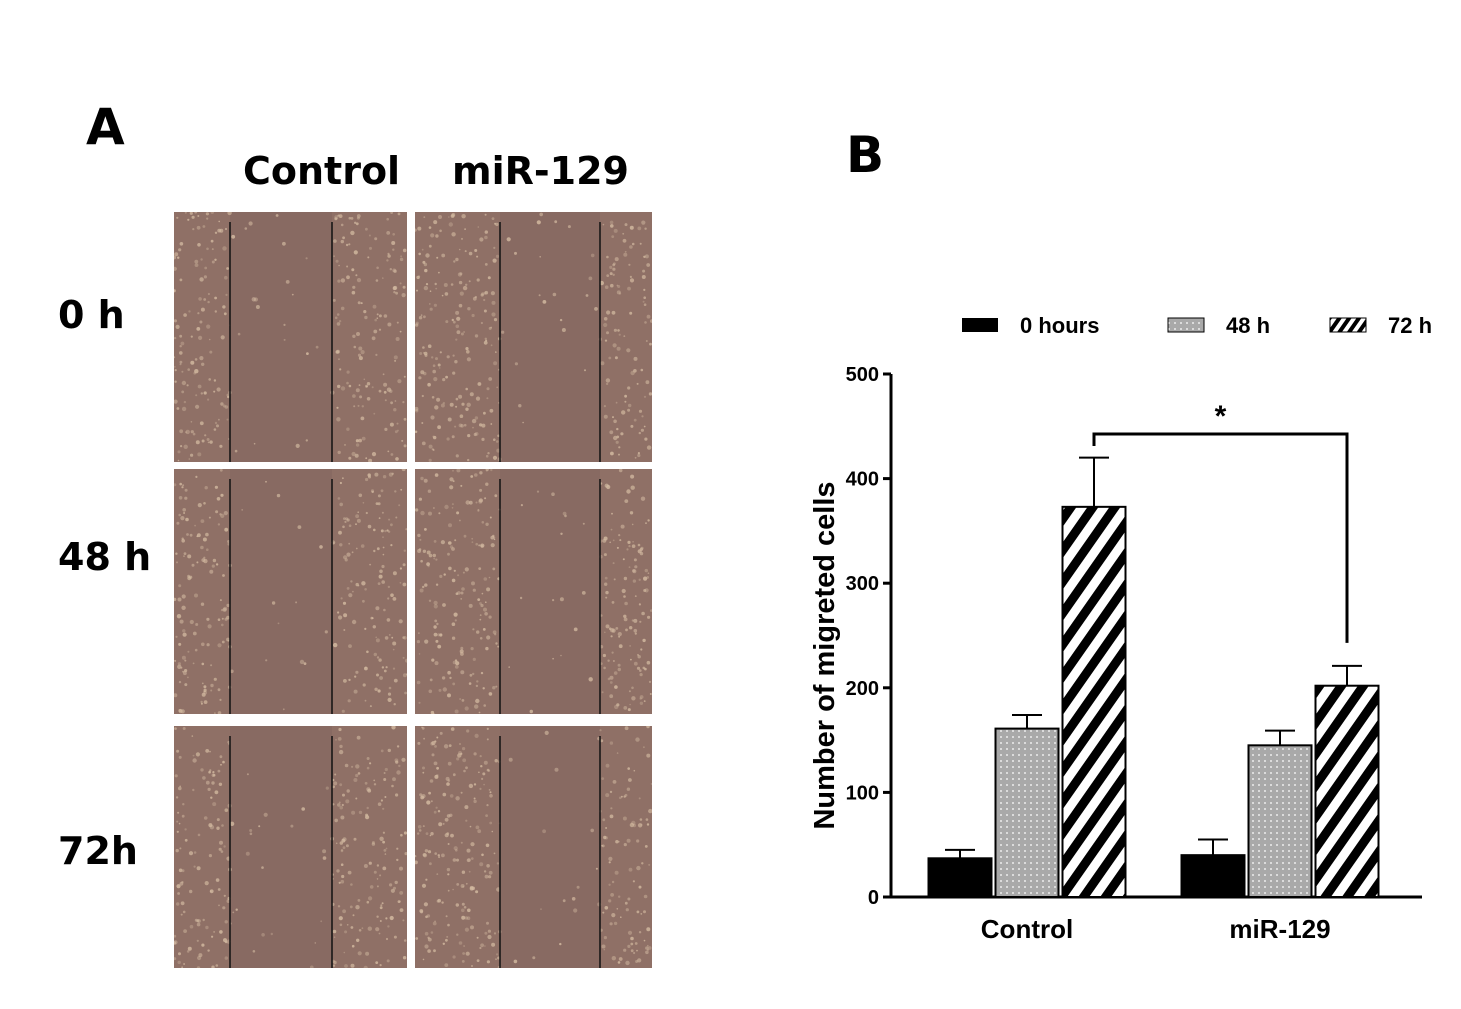 The height and width of the screenshot is (1009, 1461). Describe the element at coordinates (533, 591) in the screenshot. I see `micrograph-mir129-48h` at that location.